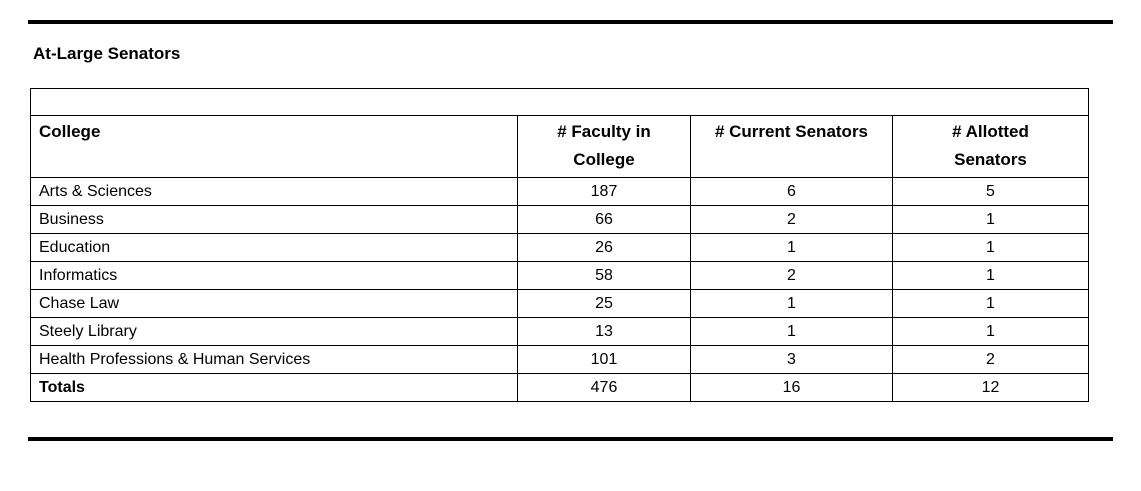  What do you see at coordinates (604, 247) in the screenshot?
I see `faculty-cell: 26` at bounding box center [604, 247].